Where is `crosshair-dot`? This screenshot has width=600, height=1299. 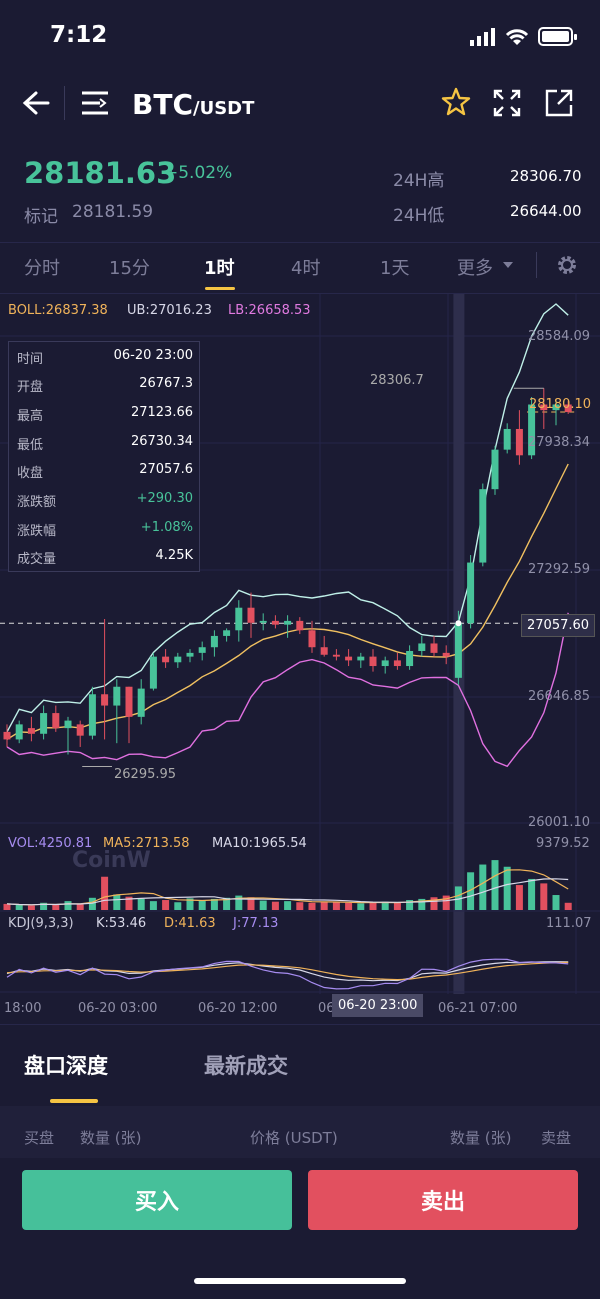
crosshair-dot is located at coordinates (458, 623).